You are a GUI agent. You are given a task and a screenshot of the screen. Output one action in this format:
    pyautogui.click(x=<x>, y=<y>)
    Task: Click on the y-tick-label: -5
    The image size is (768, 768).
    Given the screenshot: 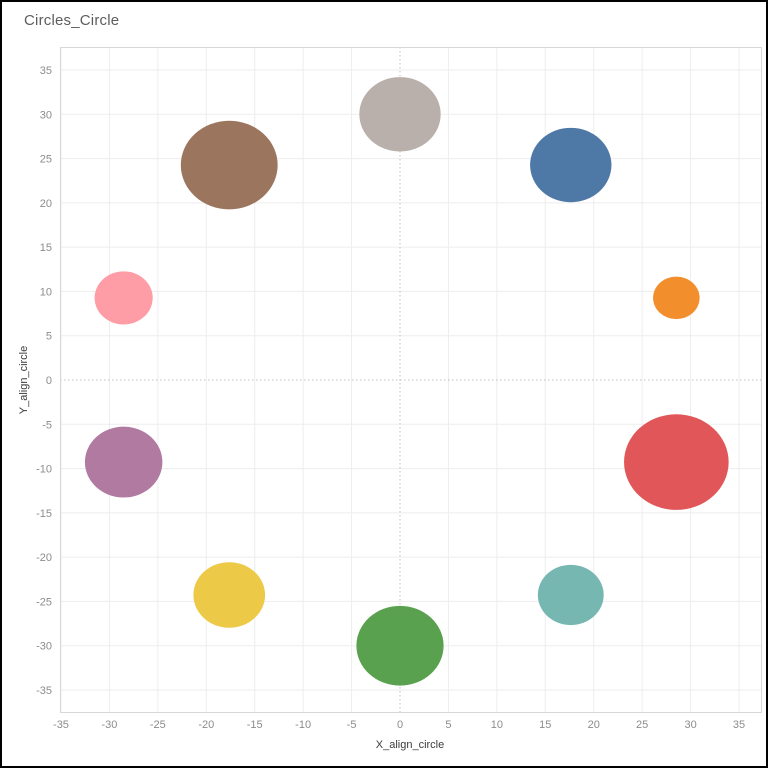 What is the action you would take?
    pyautogui.click(x=47, y=425)
    